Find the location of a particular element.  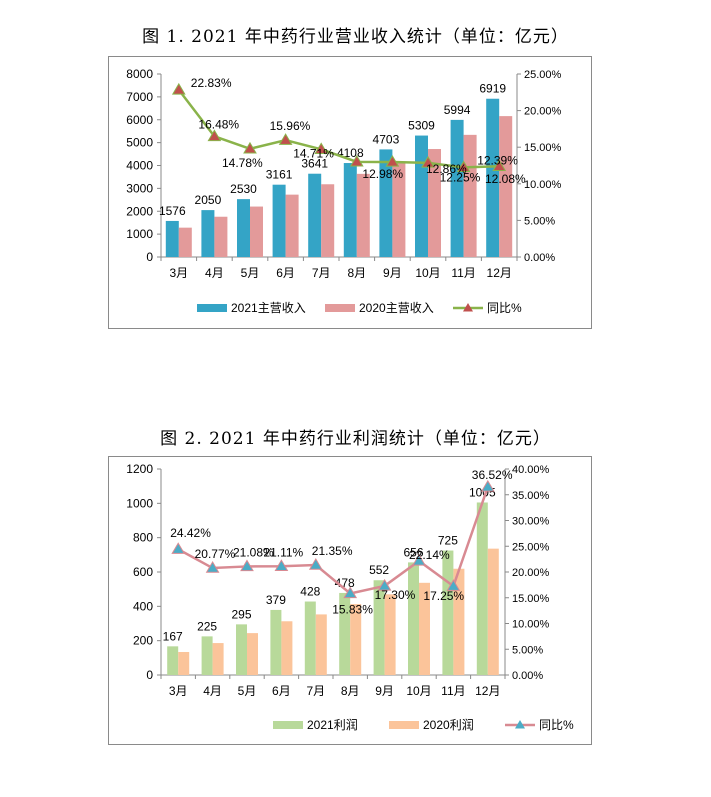

yoy-value-label: 14.71% is located at coordinates (313, 153).